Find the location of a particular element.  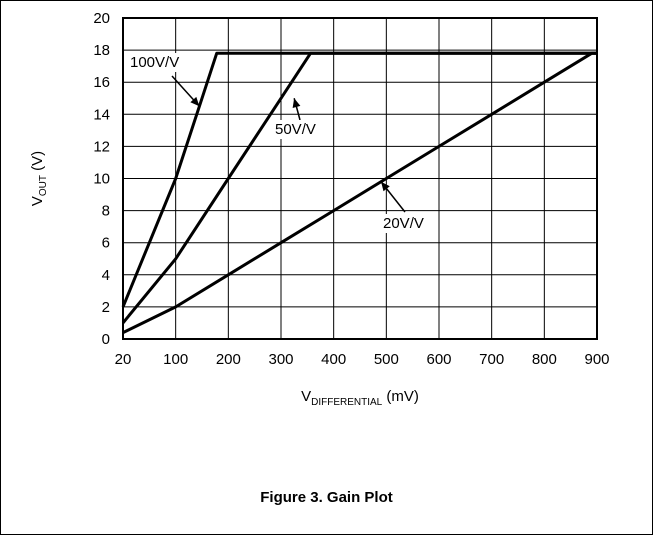

annotation-label: 50V/V is located at coordinates (295, 129).